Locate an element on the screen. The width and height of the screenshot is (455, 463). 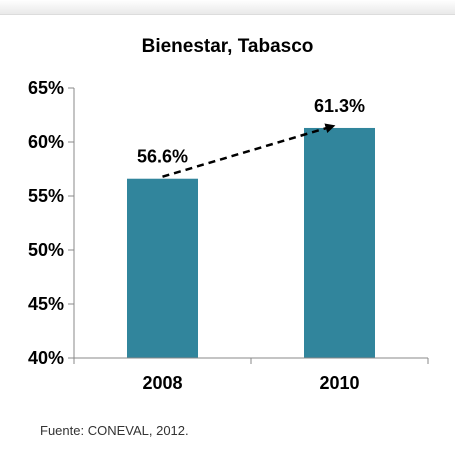
y-tick-label: 40% is located at coordinates (46, 358).